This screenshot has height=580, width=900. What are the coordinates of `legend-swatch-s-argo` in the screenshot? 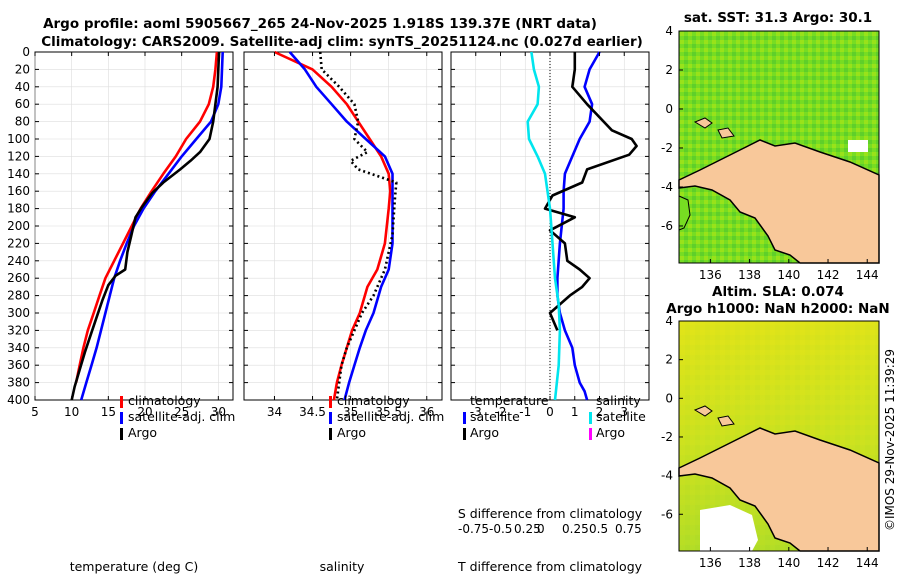 It's located at (590, 434).